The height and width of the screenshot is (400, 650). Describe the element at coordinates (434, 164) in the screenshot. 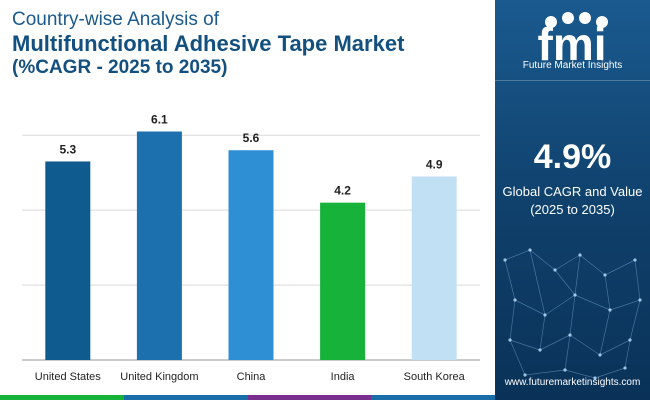

I see `data-label: 4.9` at that location.